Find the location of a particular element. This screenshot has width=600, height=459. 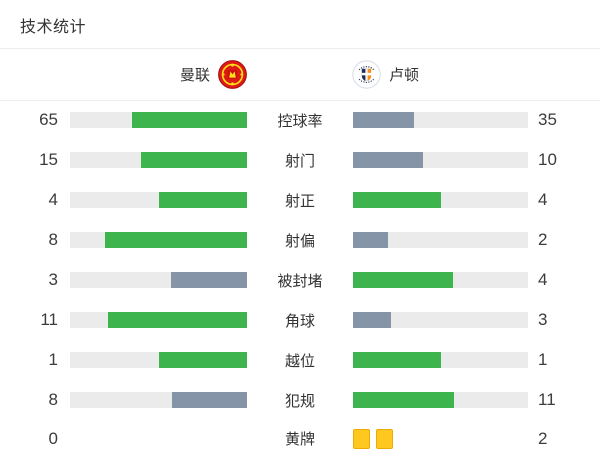

stat-row-6: 1 越位 1 is located at coordinates (300, 360).